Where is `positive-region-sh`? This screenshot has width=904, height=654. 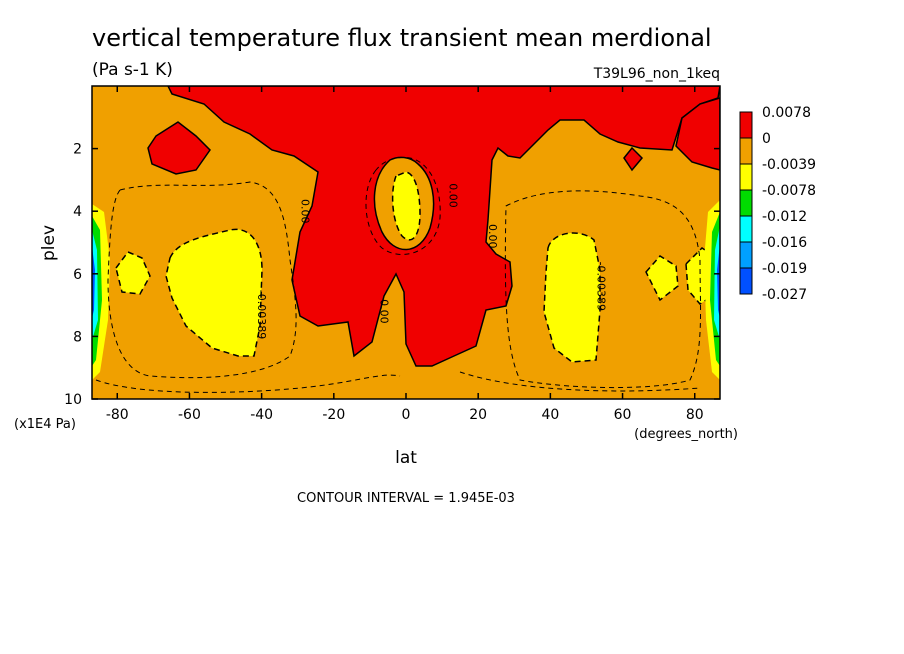 positive-region-sh is located at coordinates (179, 148).